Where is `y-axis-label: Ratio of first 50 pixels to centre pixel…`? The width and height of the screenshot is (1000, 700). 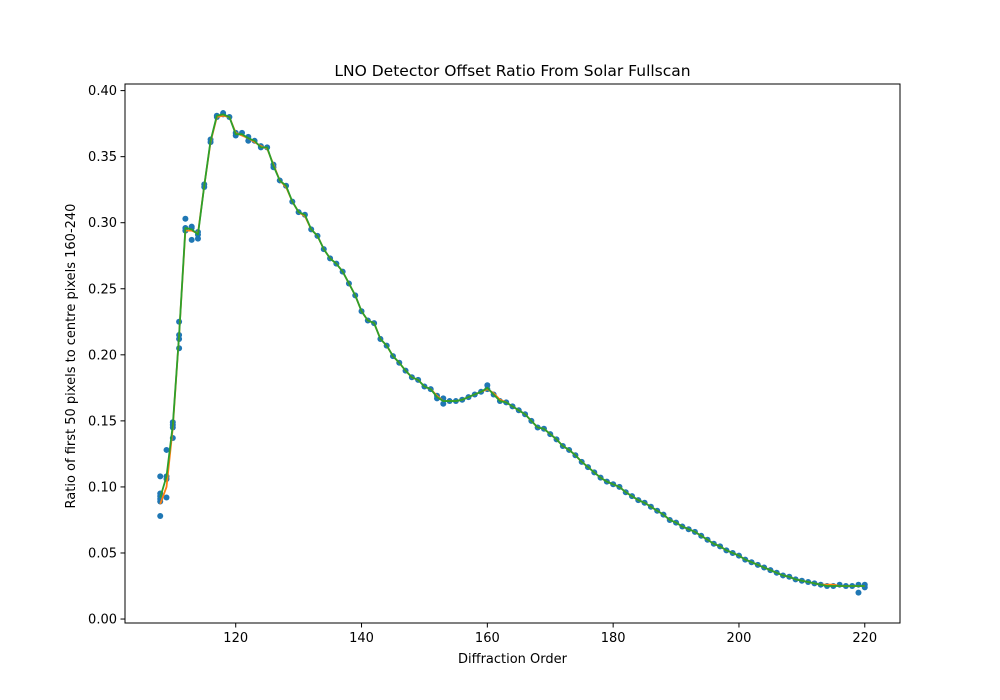 y-axis-label: Ratio of first 50 pixels to centre pixel… is located at coordinates (71, 356).